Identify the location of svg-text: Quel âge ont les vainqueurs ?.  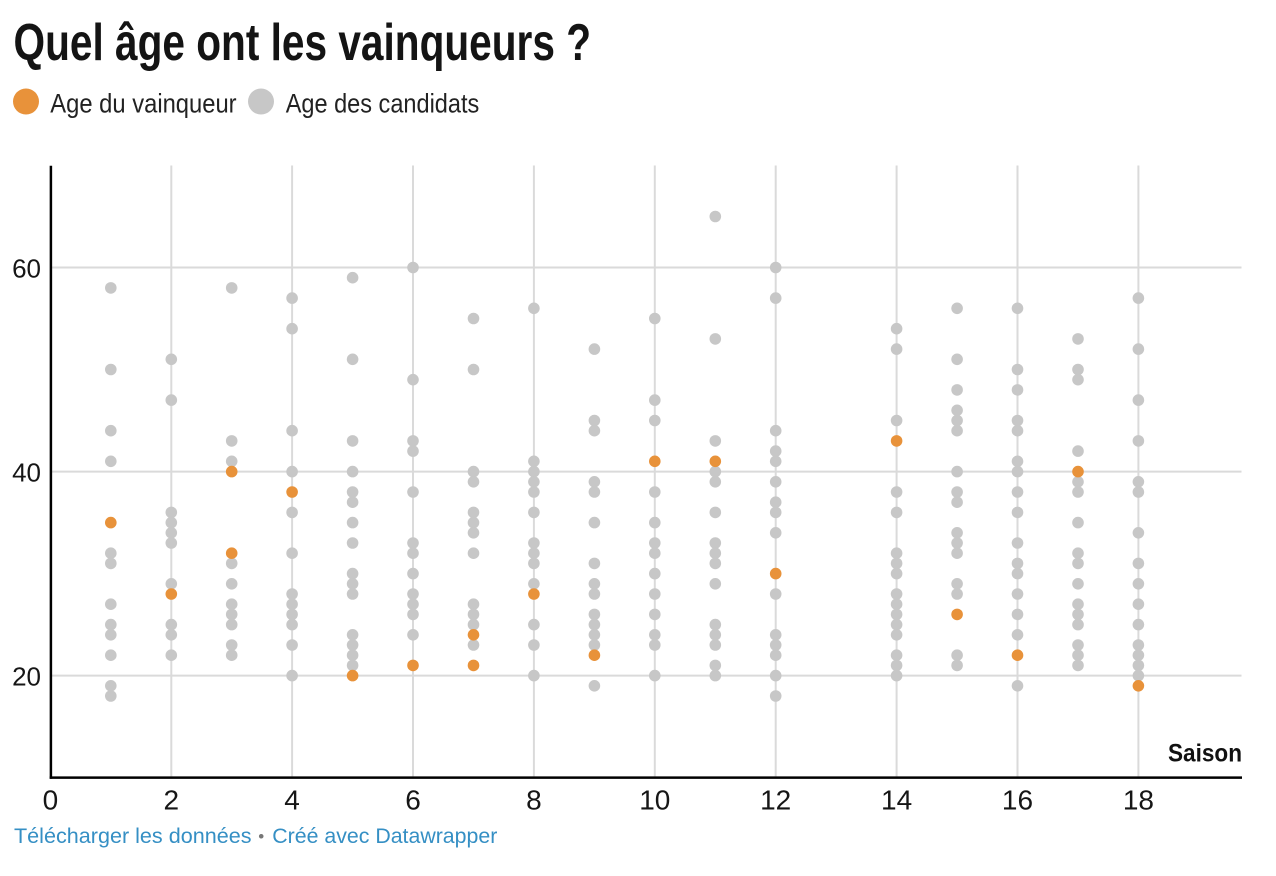
(303, 43).